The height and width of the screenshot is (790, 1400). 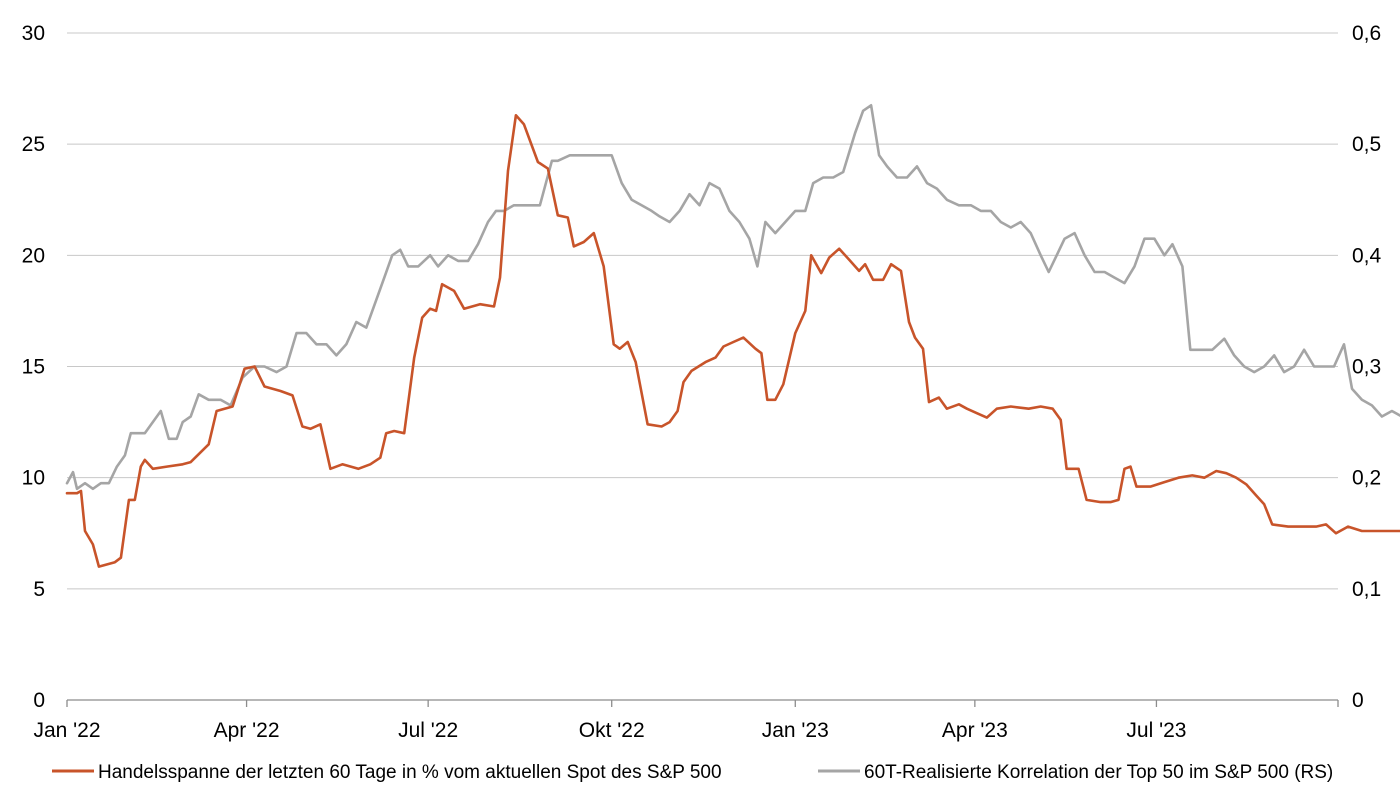 I want to click on x-tick-label: Okt '22, so click(x=612, y=730).